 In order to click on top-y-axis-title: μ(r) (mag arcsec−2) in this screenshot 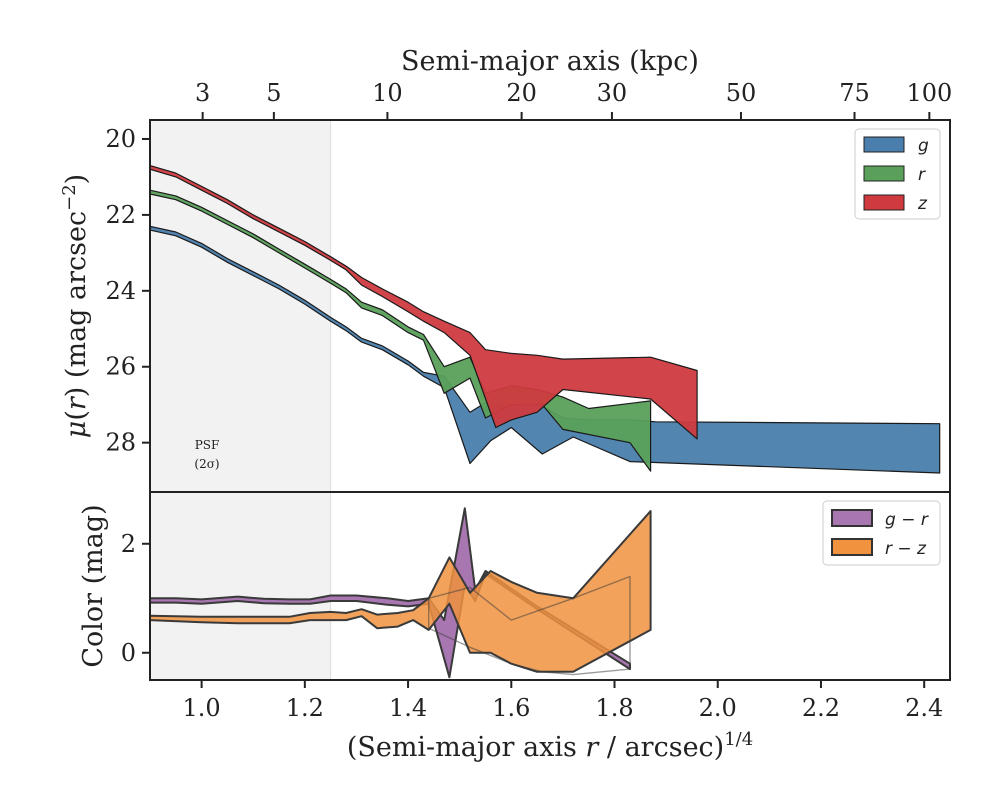, I will do `click(75, 306)`.